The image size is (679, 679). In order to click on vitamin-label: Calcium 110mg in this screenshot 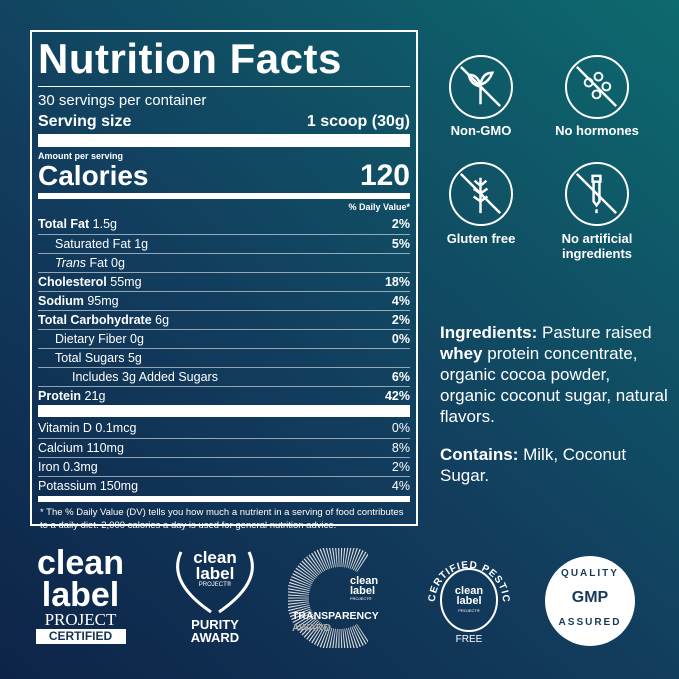, I will do `click(81, 448)`.